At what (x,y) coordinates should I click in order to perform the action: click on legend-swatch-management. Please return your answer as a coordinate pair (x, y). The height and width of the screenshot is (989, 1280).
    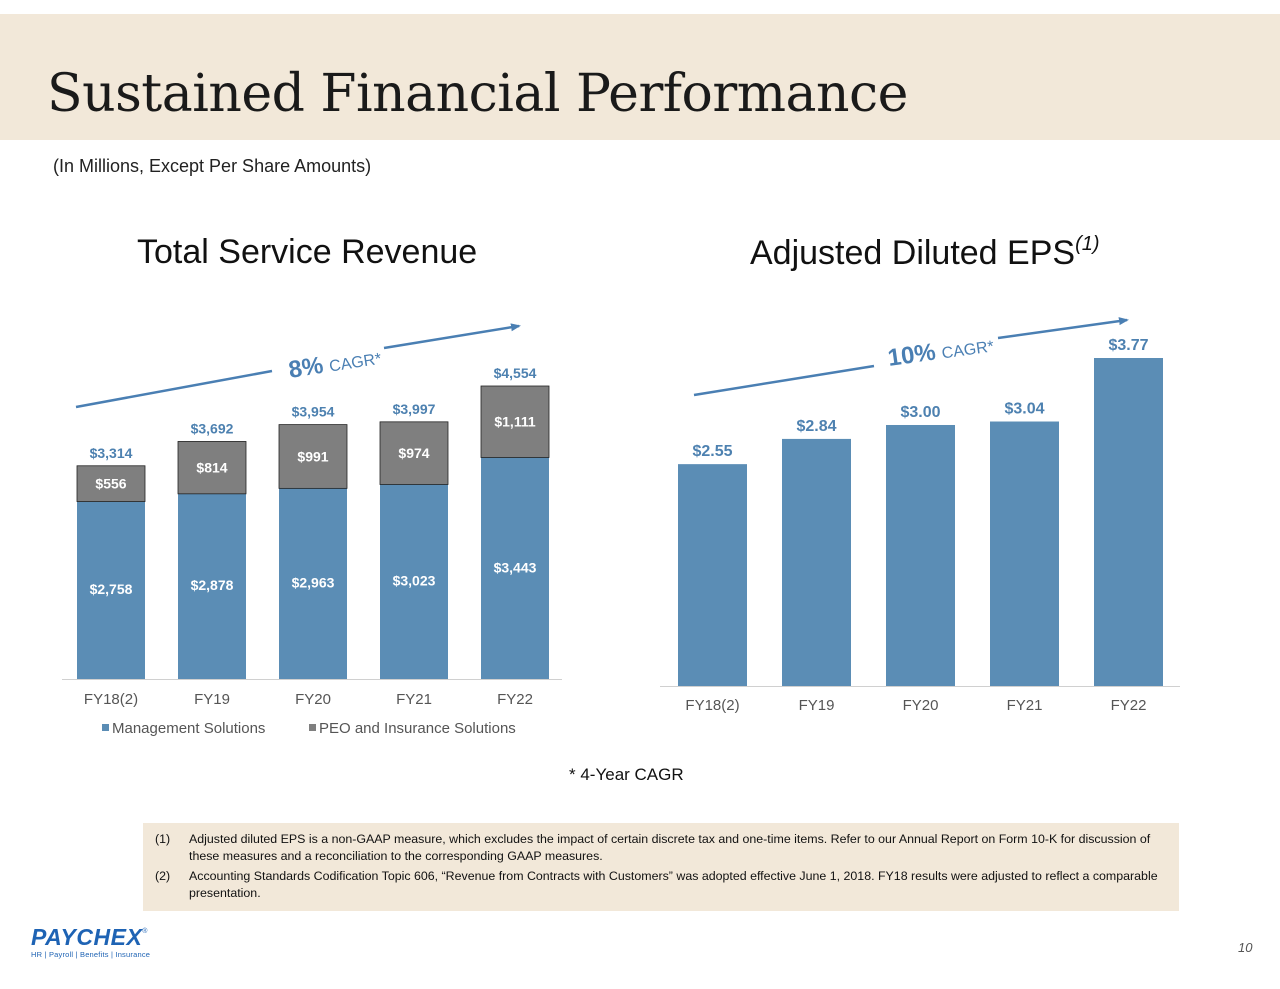
    Looking at the image, I should click on (105, 727).